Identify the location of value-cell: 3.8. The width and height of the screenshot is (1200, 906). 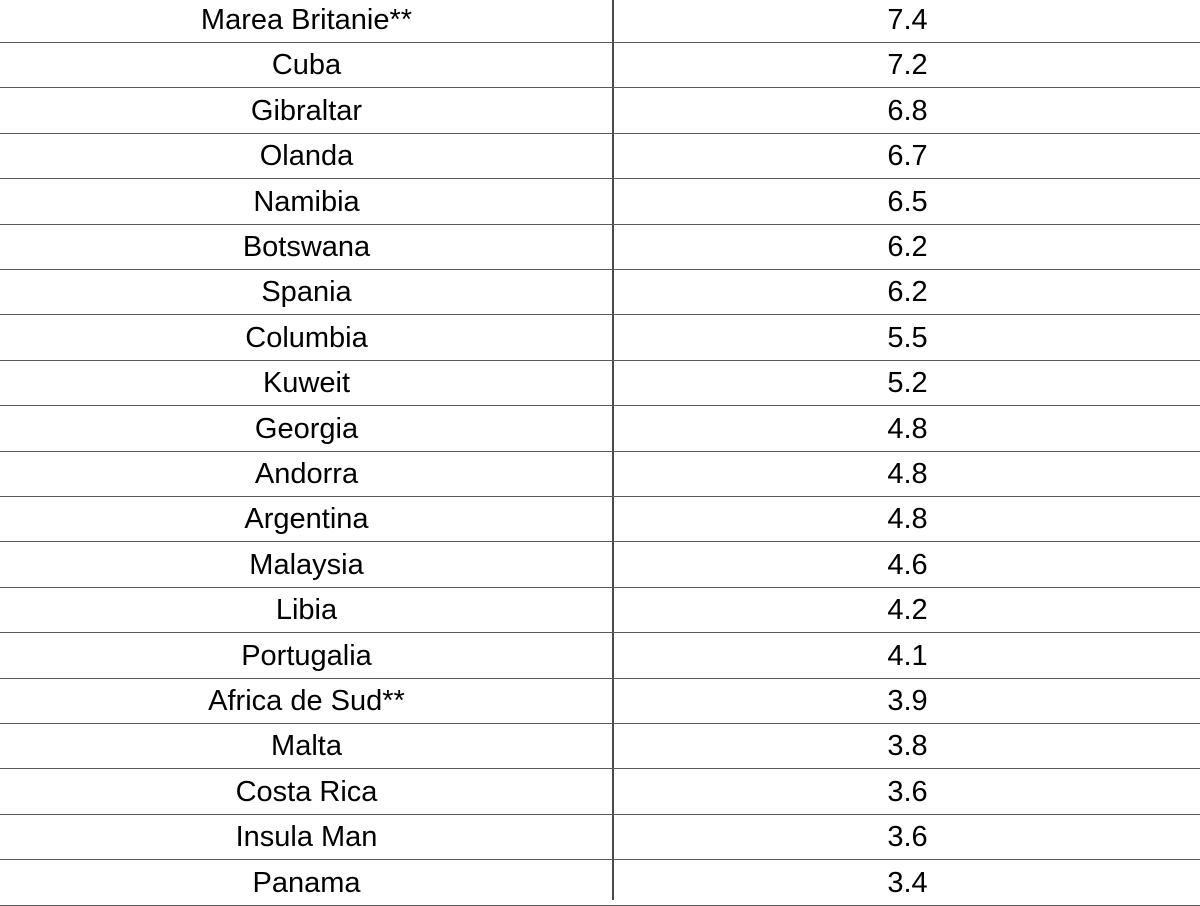
(907, 746).